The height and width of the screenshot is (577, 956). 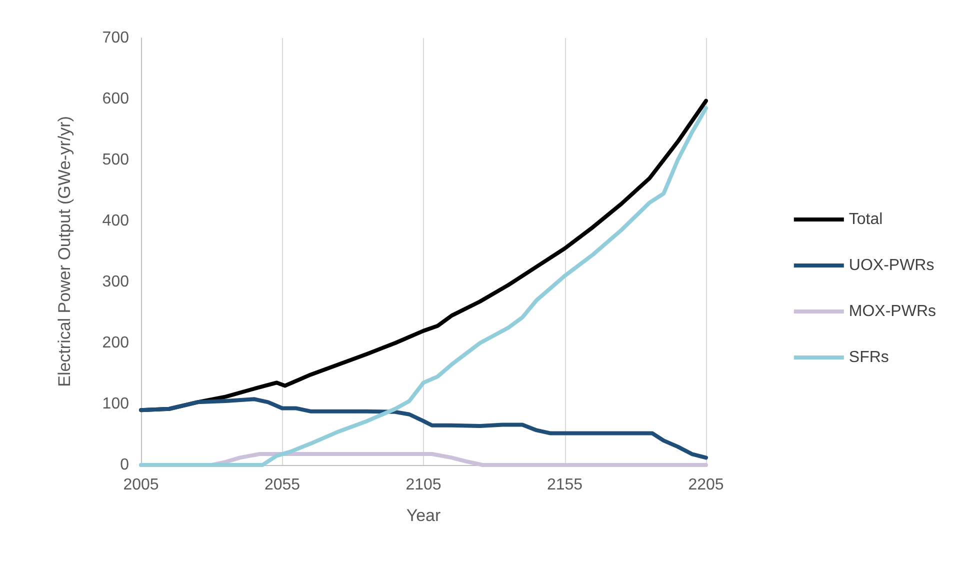 I want to click on y-tick-label: 400, so click(x=116, y=221).